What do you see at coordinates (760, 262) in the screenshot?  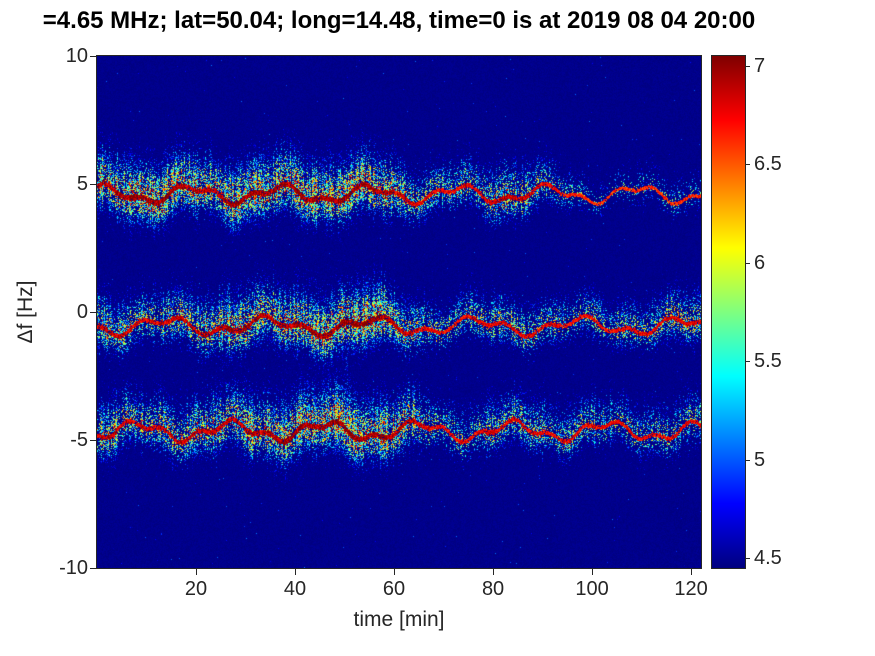 I see `colorbar-tick-label: 6` at bounding box center [760, 262].